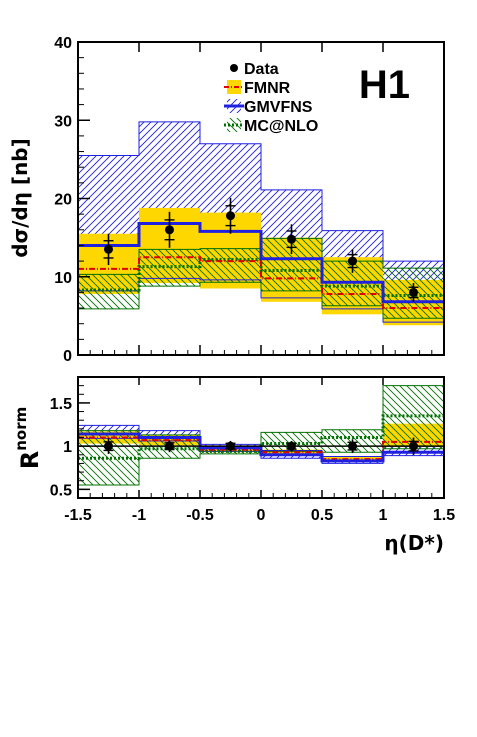 The image size is (477, 737). I want to click on bottom-y-axis-title-sup: norm, so click(21, 429).